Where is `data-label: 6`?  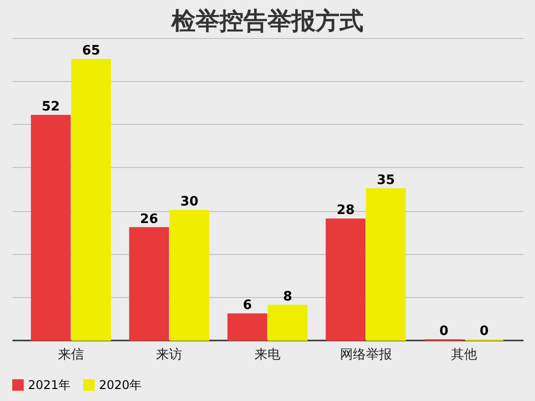 data-label: 6 is located at coordinates (247, 306).